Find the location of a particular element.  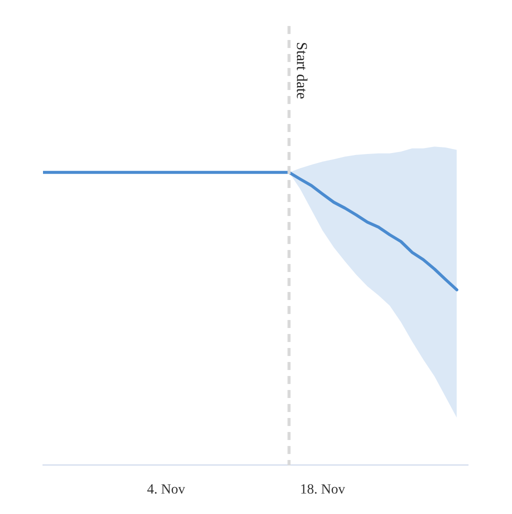

ref-line-label: Start date is located at coordinates (301, 71).